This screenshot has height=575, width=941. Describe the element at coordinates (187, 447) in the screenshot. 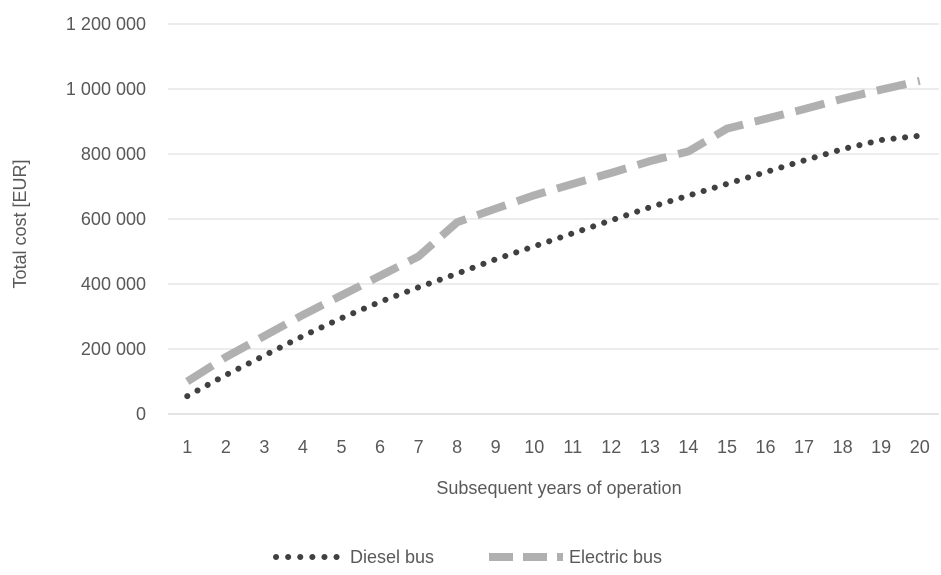

I see `x-tick-label: 1` at that location.